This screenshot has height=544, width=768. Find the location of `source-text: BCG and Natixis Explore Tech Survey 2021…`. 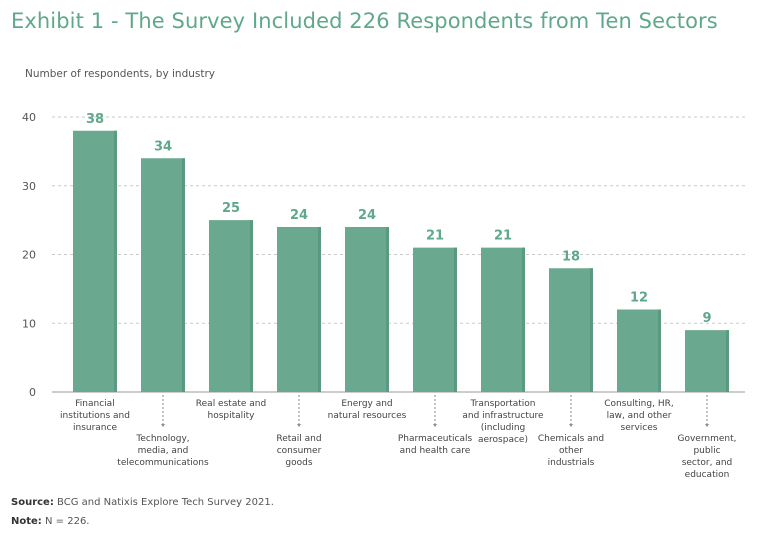

source-text: BCG and Natixis Explore Tech Survey 2021… is located at coordinates (165, 502).